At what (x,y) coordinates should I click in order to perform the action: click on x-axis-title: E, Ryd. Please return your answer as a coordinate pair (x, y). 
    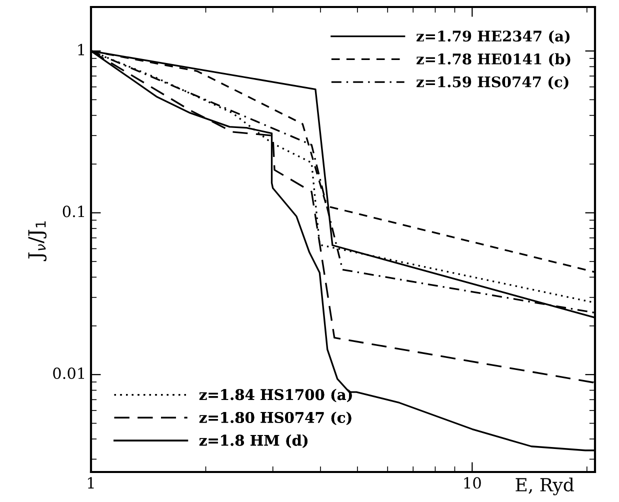
    Looking at the image, I should click on (545, 487).